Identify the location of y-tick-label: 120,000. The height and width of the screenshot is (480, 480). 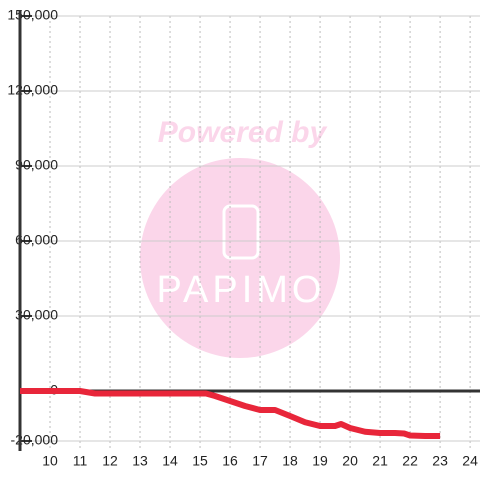
(32, 90).